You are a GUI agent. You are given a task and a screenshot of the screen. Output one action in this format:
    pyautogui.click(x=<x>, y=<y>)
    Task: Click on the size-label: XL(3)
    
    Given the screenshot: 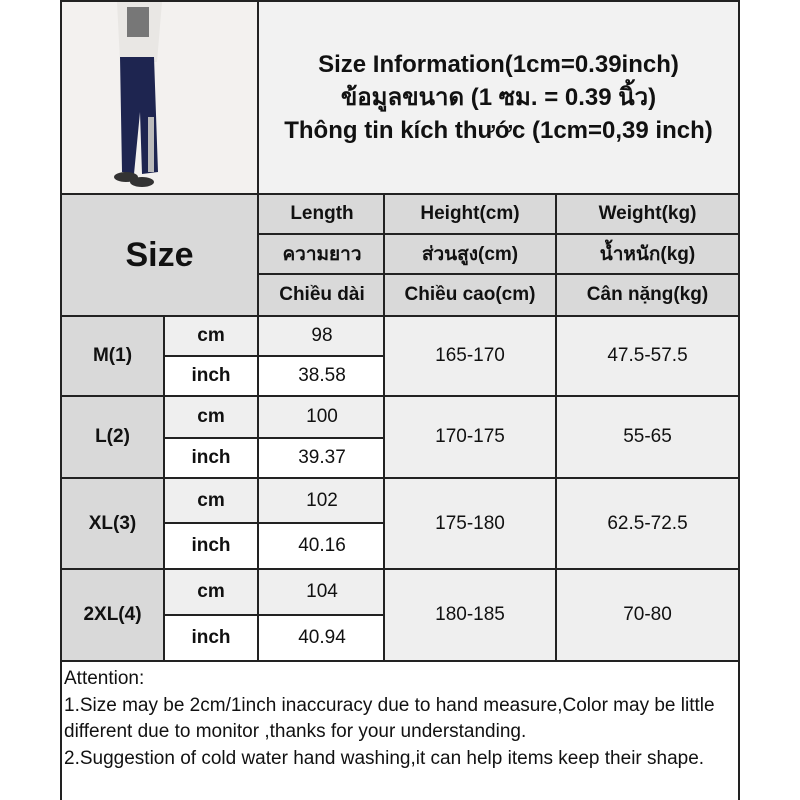 What is the action you would take?
    pyautogui.click(x=112, y=523)
    